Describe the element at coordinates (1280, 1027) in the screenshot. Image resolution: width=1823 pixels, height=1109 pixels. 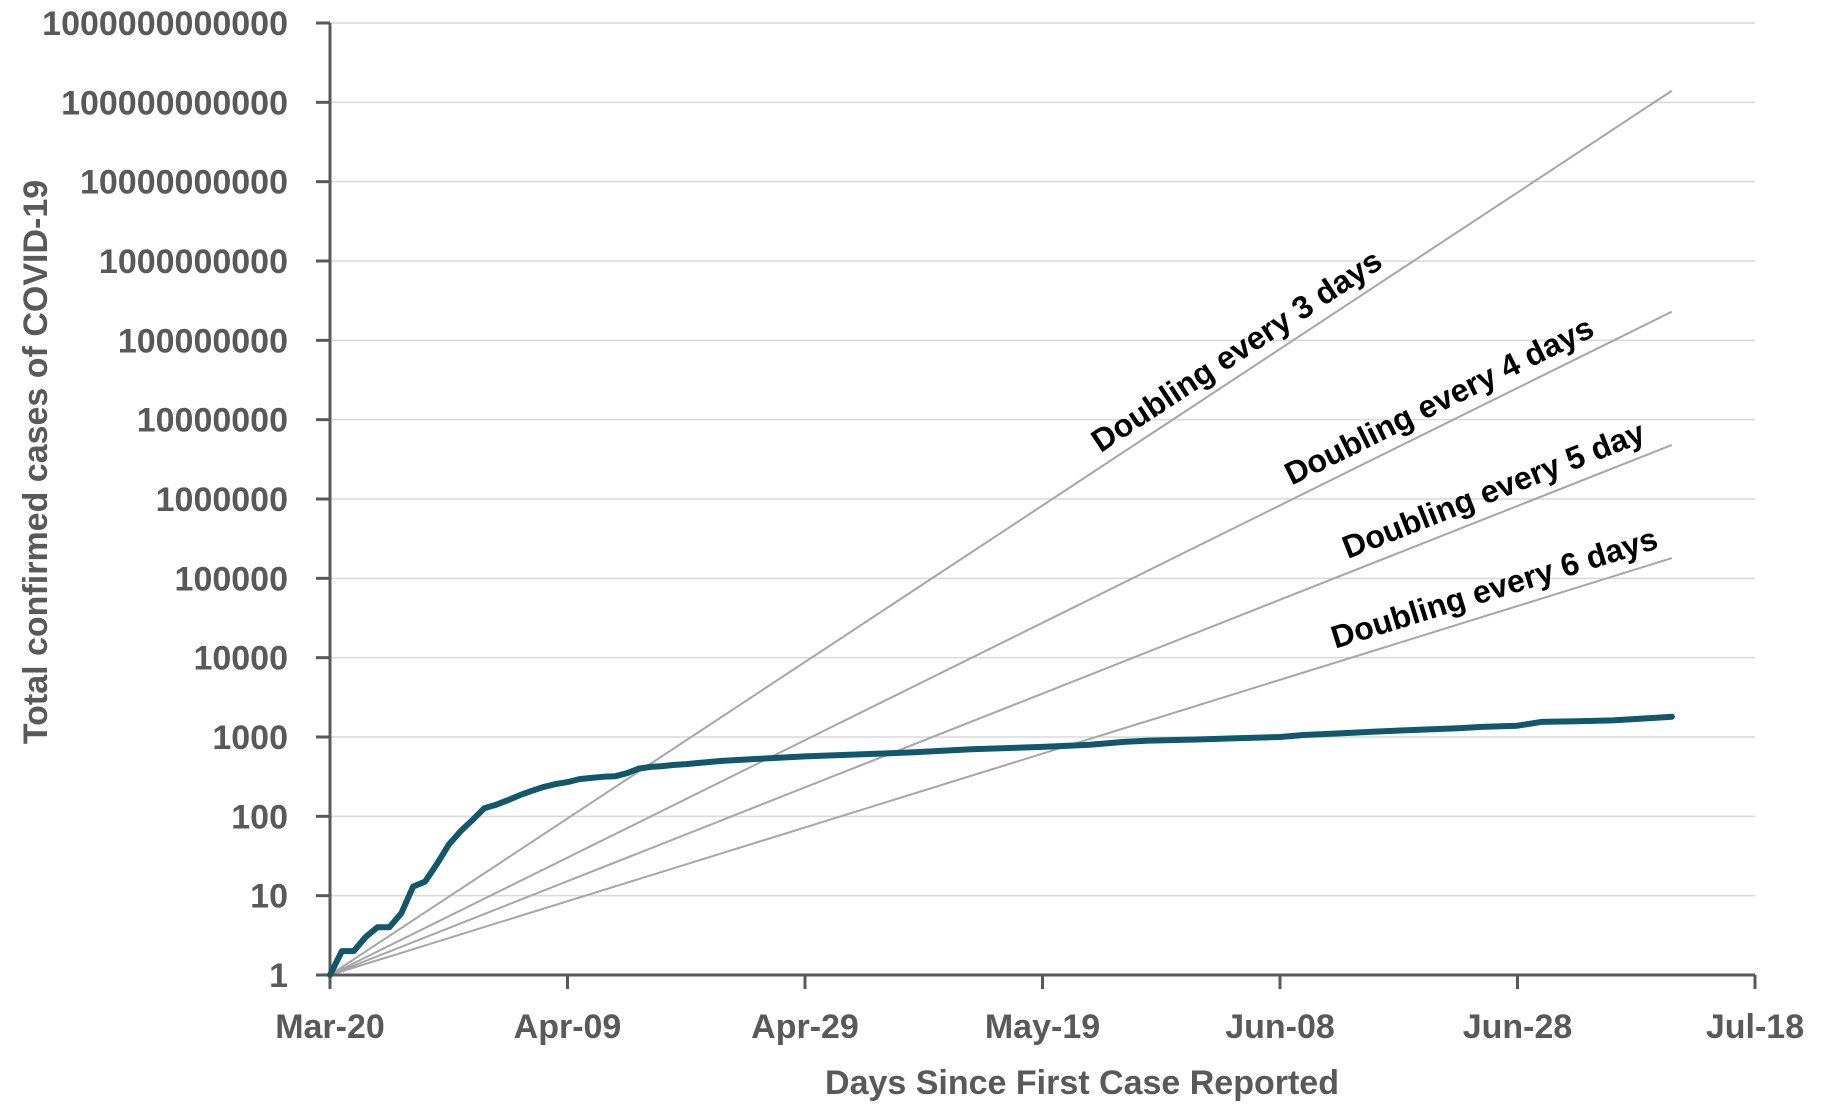
I see `x-tick-label: Jun-08` at that location.